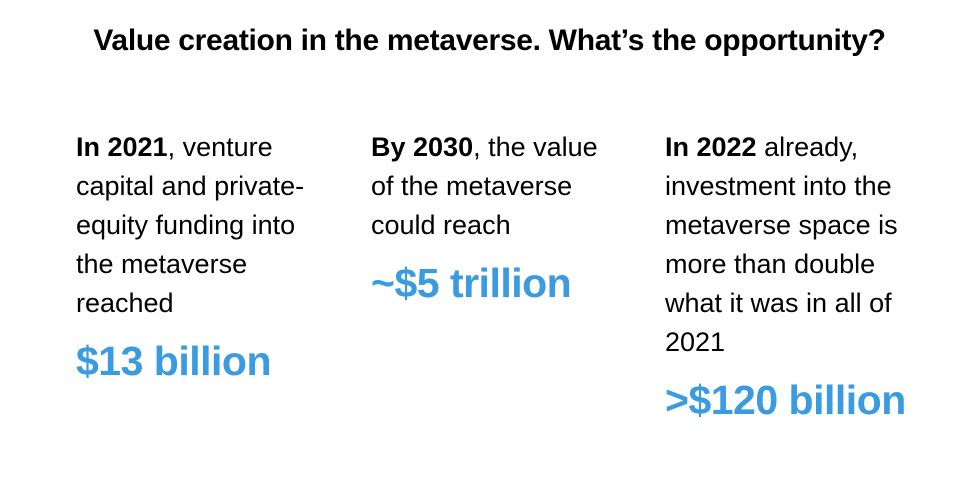  I want to click on stat-value: >$120 billion, so click(785, 400).